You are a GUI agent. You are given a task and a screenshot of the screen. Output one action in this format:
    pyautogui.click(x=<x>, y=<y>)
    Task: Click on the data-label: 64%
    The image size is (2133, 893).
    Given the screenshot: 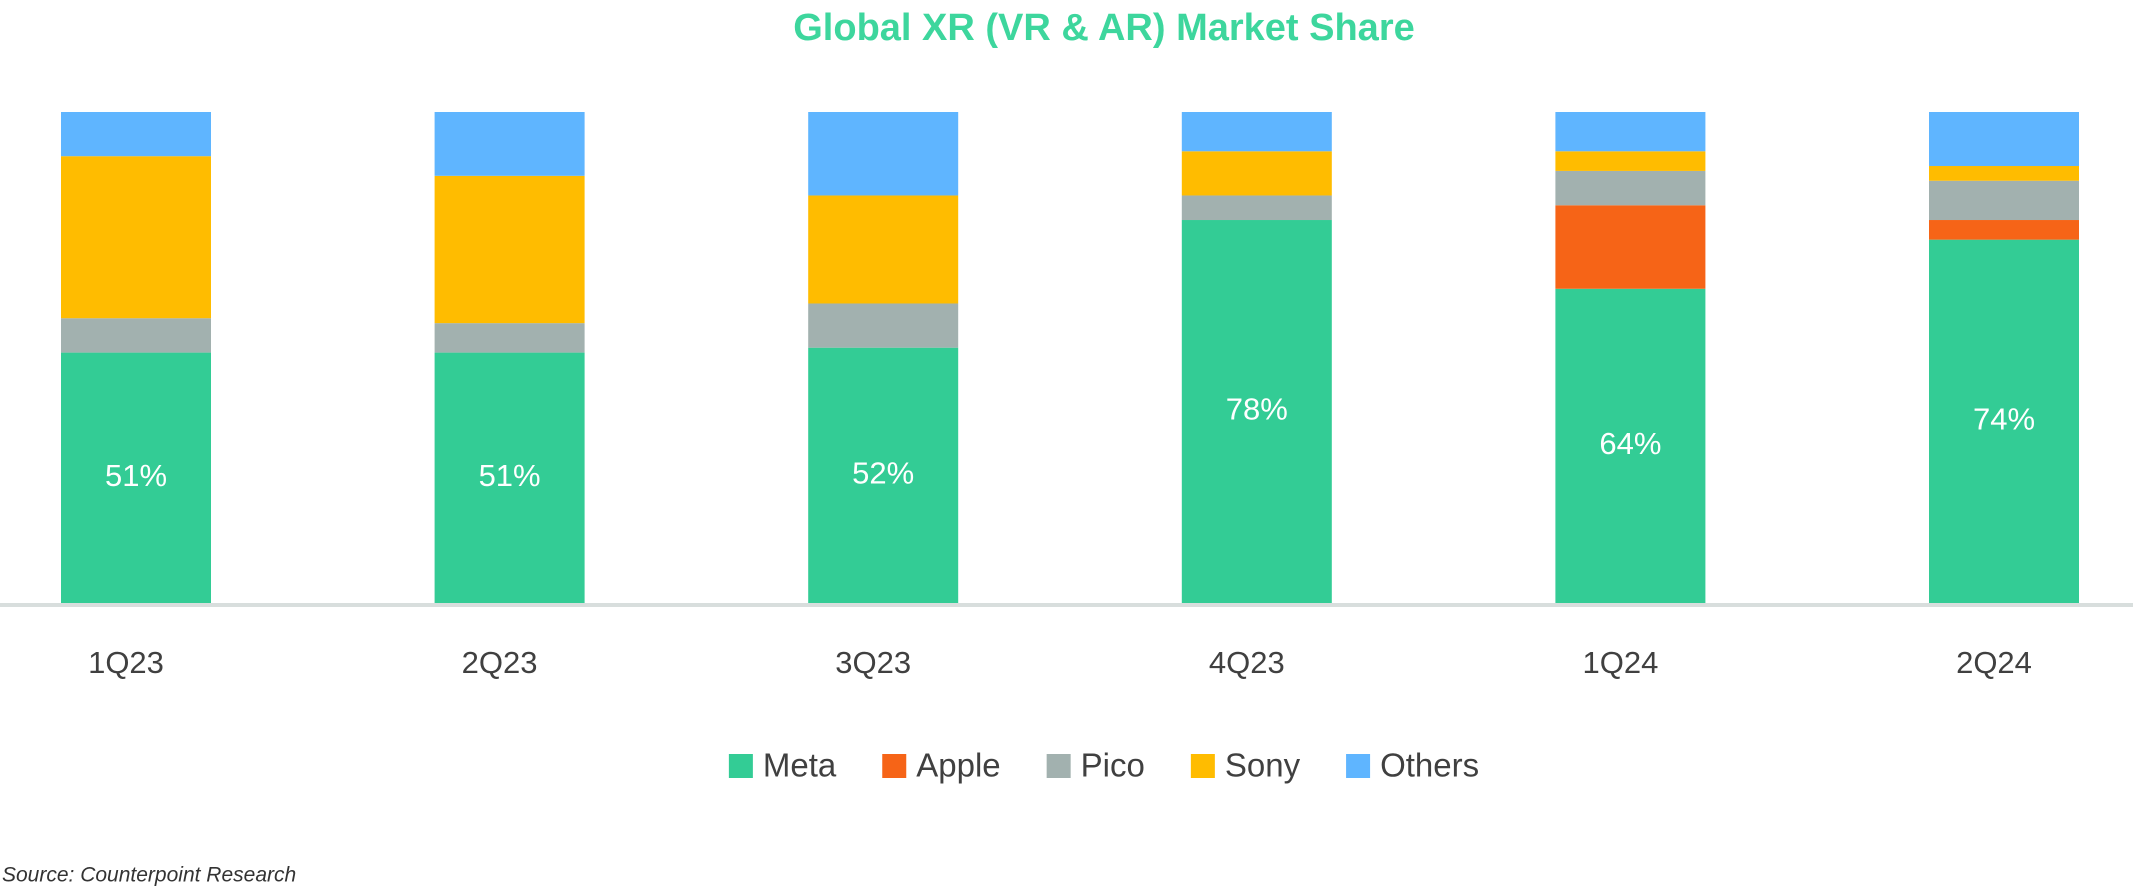 What is the action you would take?
    pyautogui.click(x=1630, y=443)
    